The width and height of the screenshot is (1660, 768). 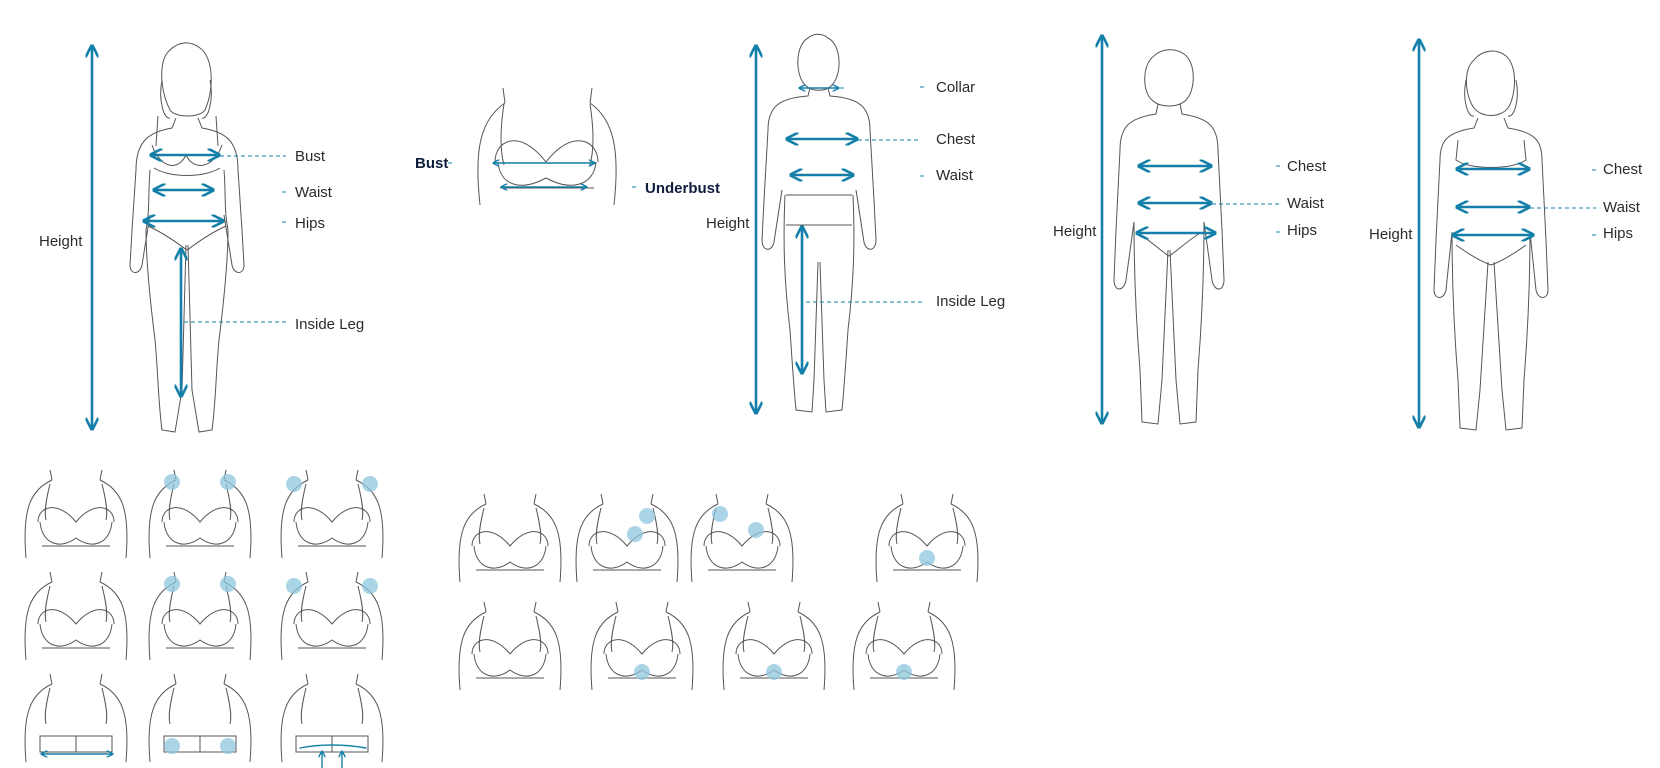 I want to click on boy-hips-label: Hips, so click(x=1302, y=230).